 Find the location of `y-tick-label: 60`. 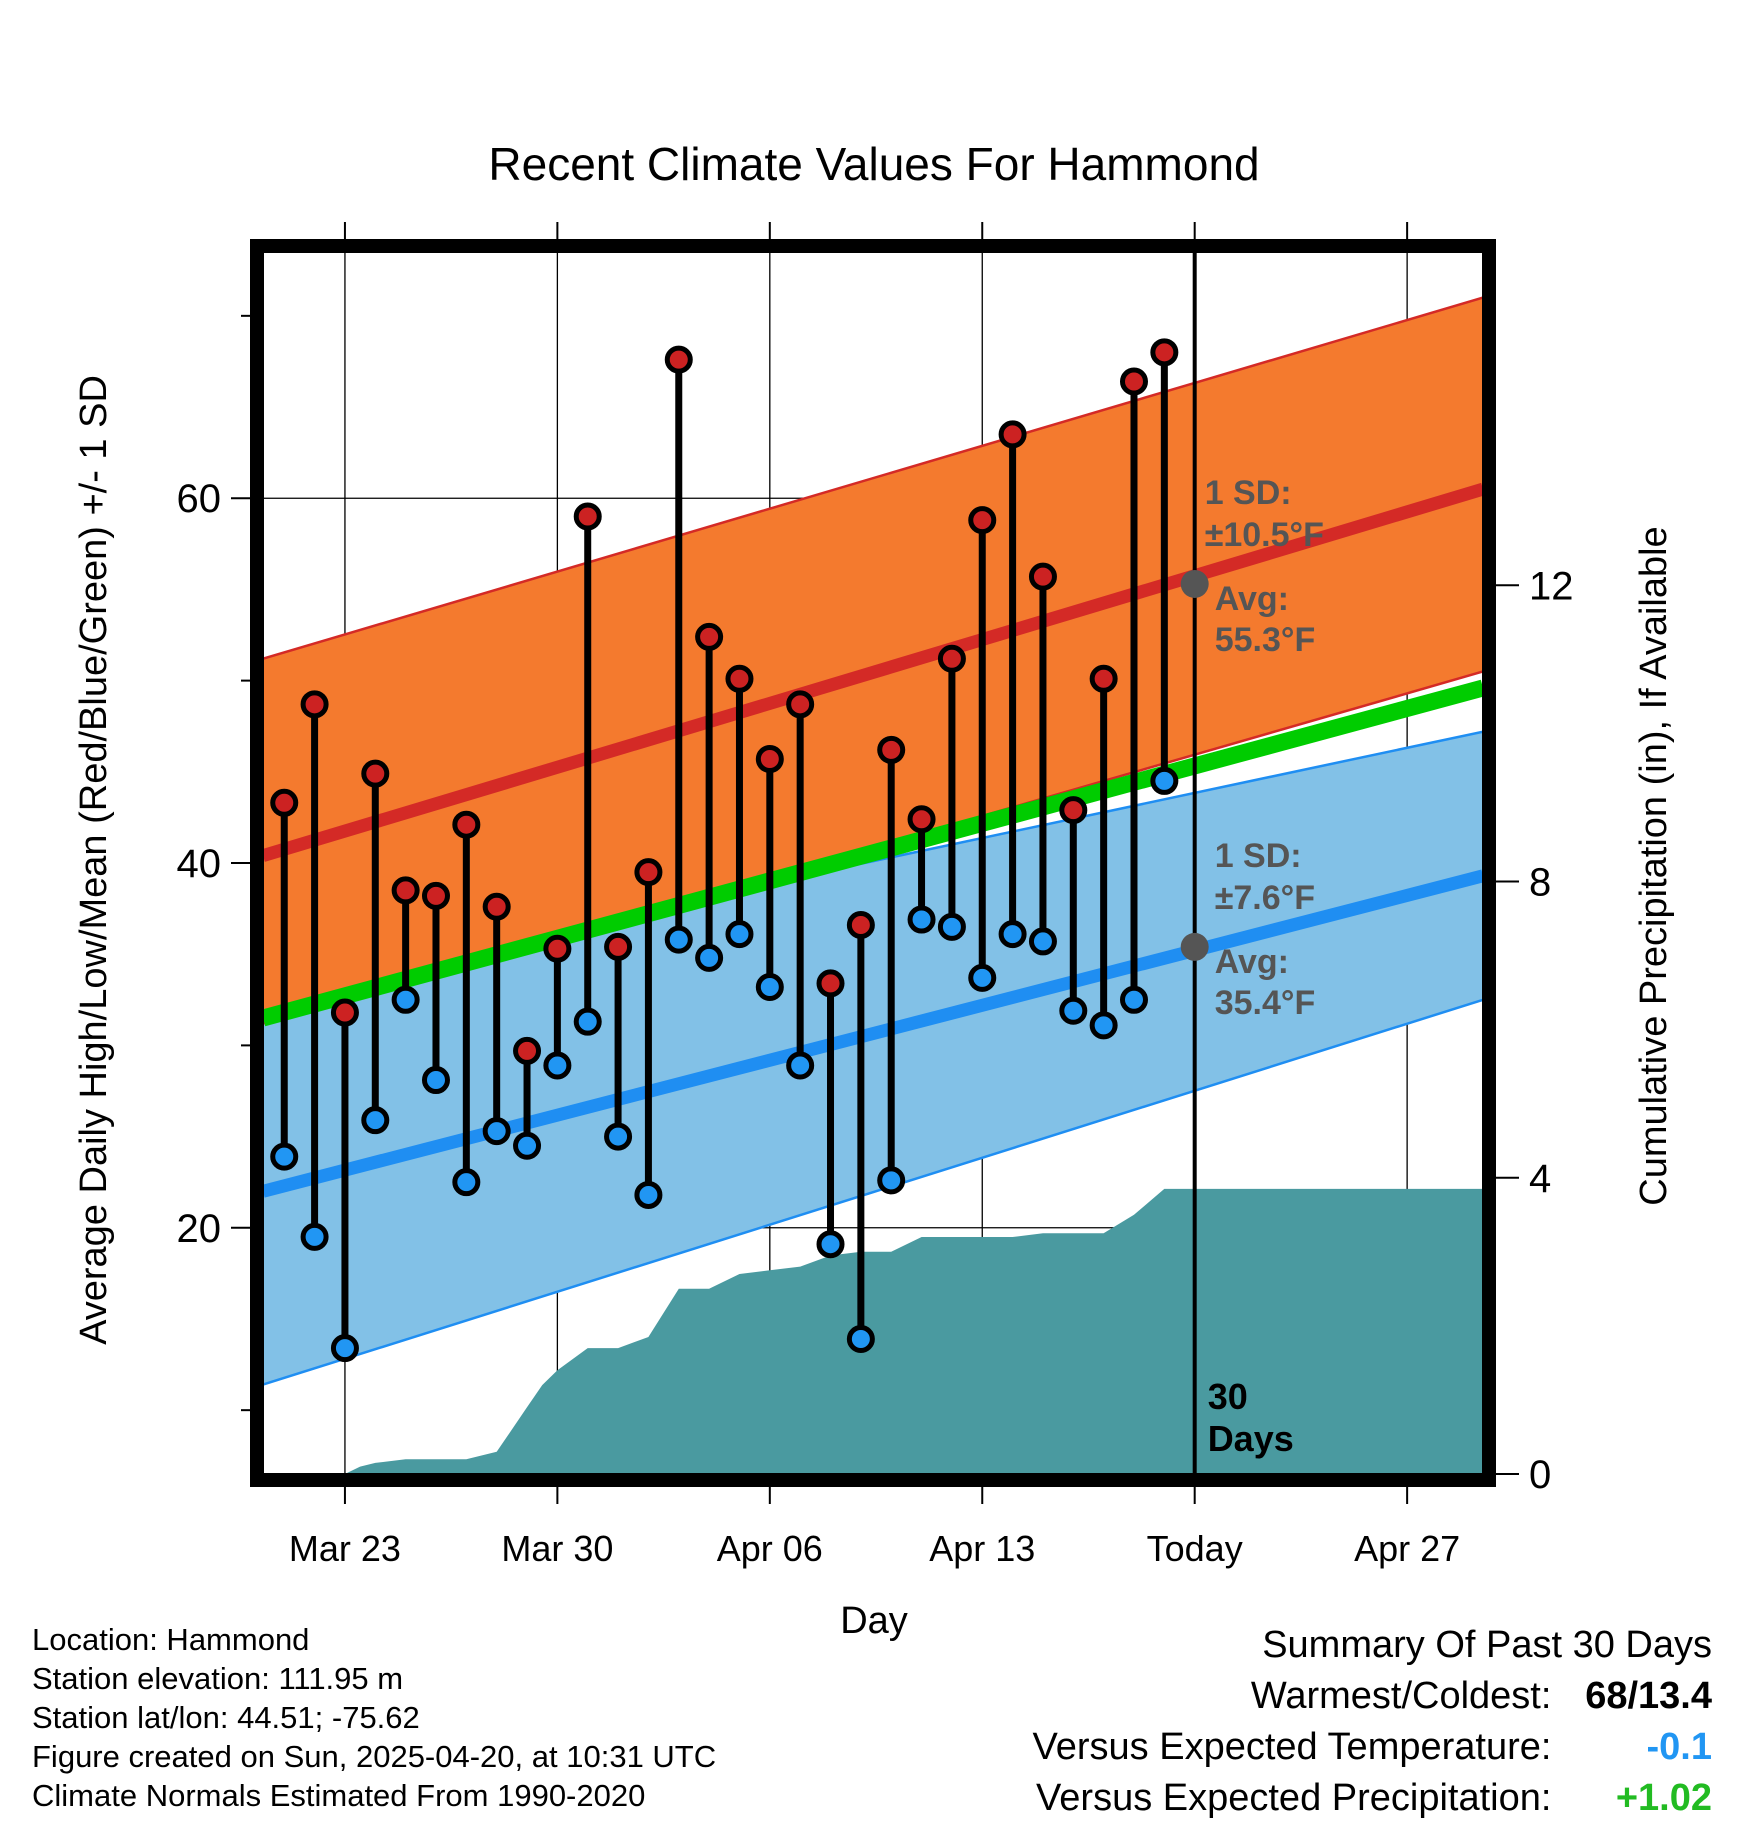

y-tick-label: 60 is located at coordinates (199, 499).